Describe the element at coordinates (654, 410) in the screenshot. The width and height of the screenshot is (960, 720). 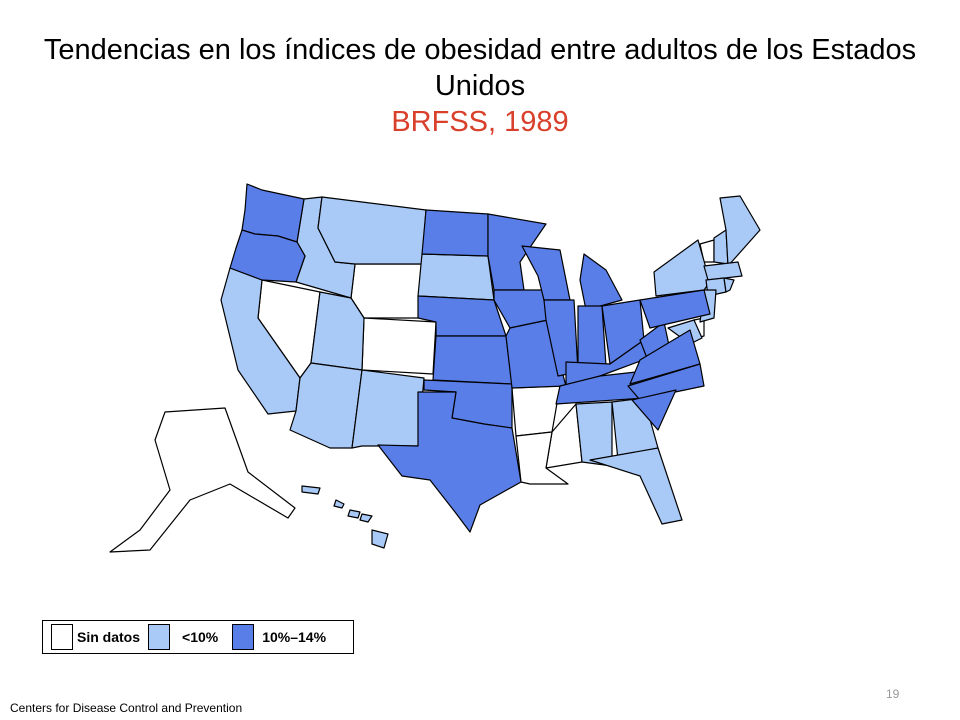
I see `state-sc` at that location.